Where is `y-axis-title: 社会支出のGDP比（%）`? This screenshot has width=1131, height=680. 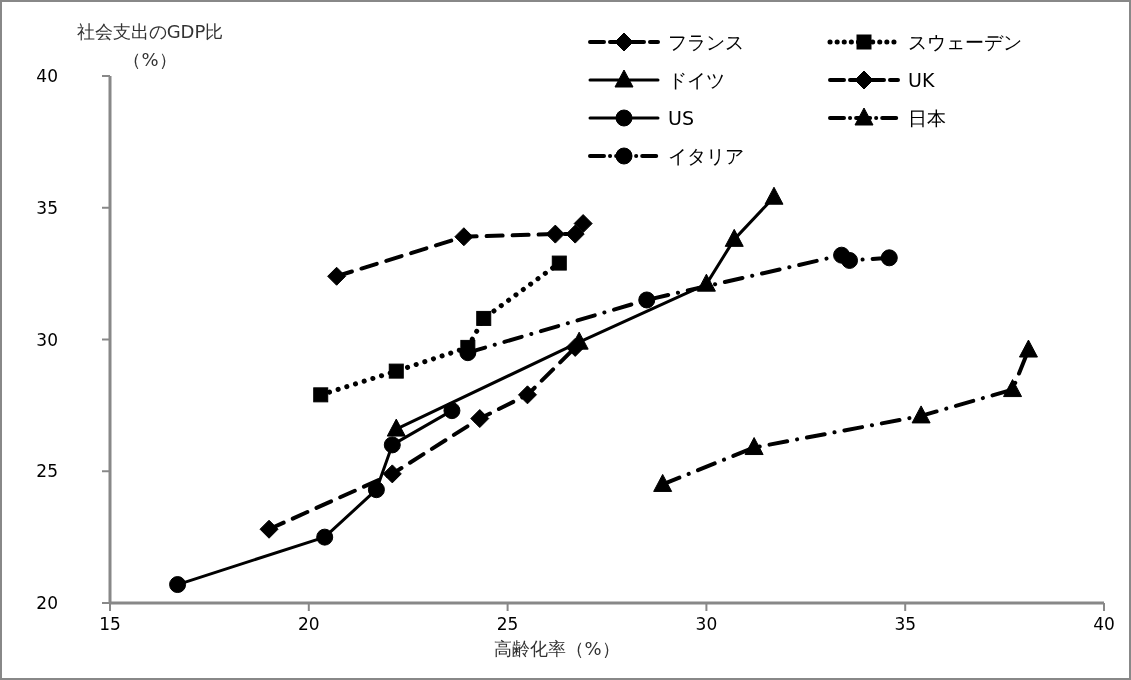 y-axis-title: 社会支出のGDP比（%） is located at coordinates (150, 45).